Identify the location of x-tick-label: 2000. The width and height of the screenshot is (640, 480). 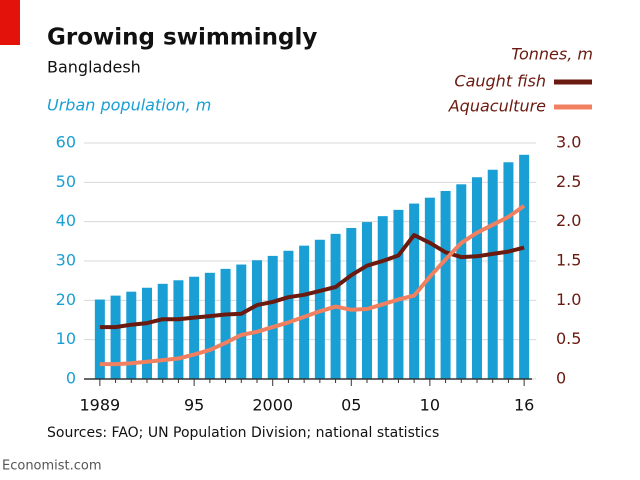
(272, 405).